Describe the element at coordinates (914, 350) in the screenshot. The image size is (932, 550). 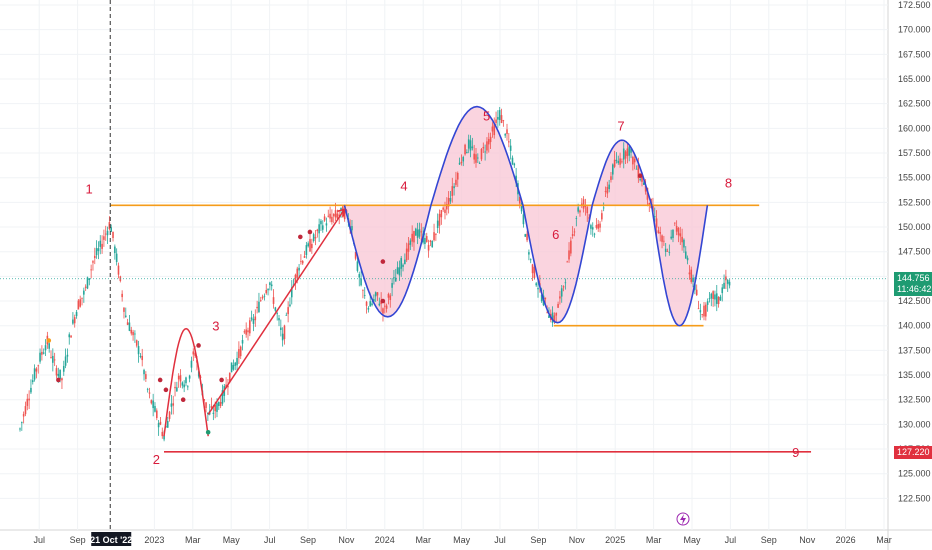
I see `y-tick-label: 137.500` at that location.